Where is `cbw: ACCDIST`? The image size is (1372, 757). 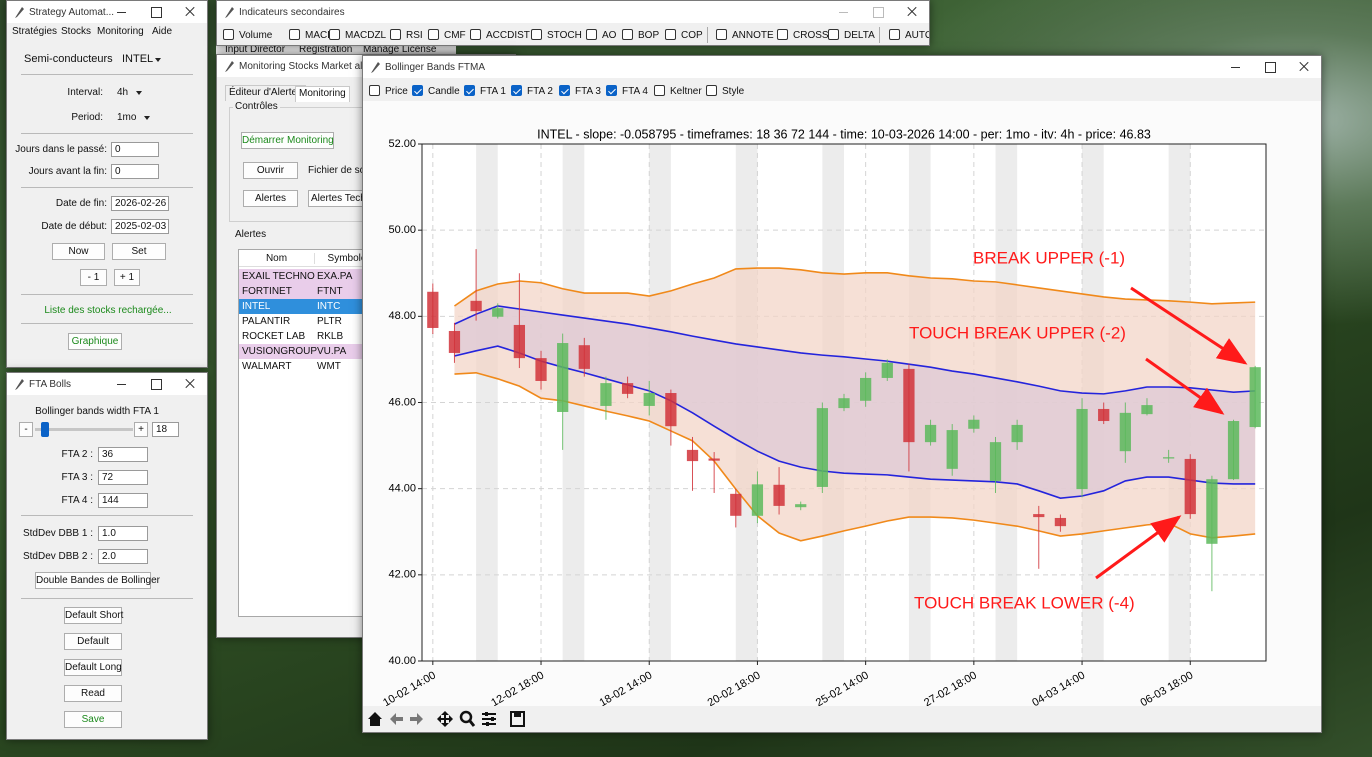 cbw: ACCDIST is located at coordinates (500, 35).